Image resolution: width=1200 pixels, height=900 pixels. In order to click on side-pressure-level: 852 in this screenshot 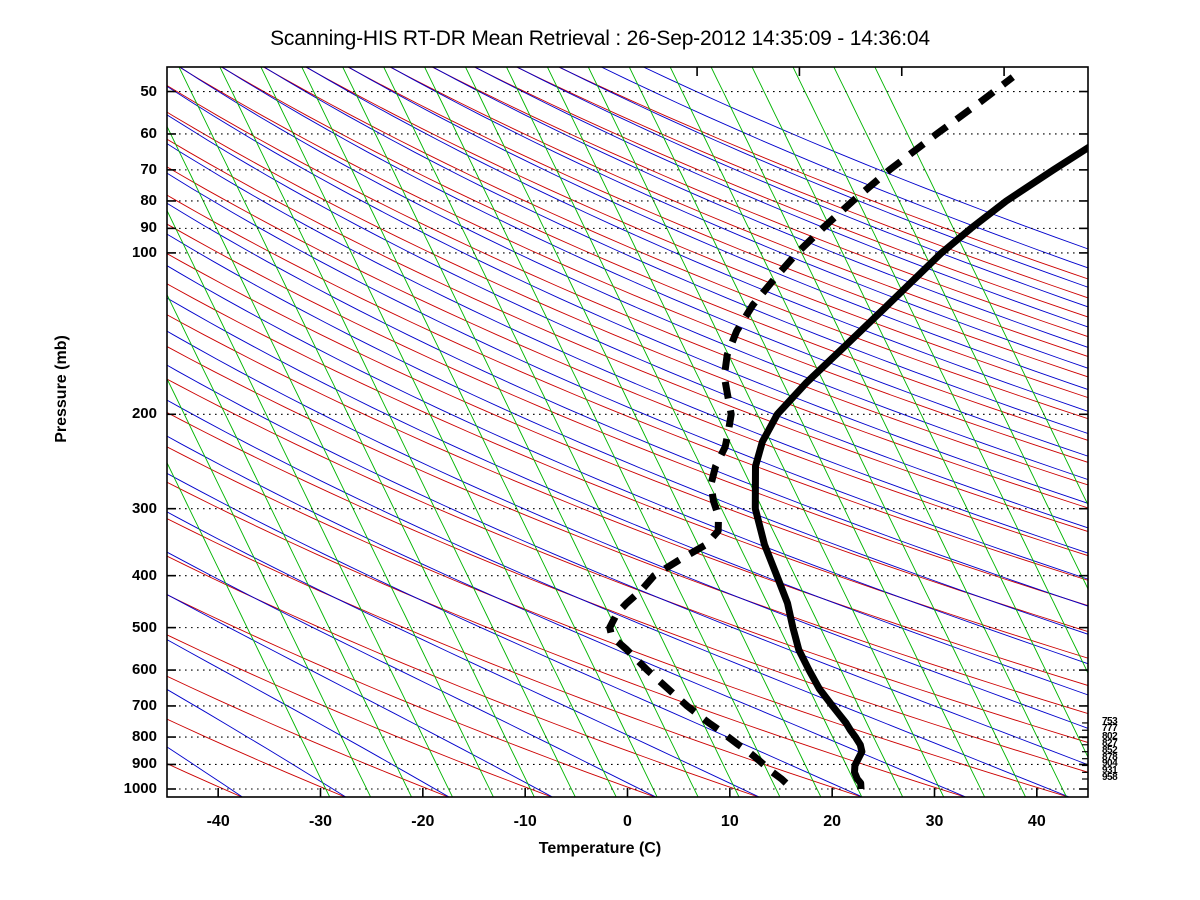, I will do `click(1110, 750)`.